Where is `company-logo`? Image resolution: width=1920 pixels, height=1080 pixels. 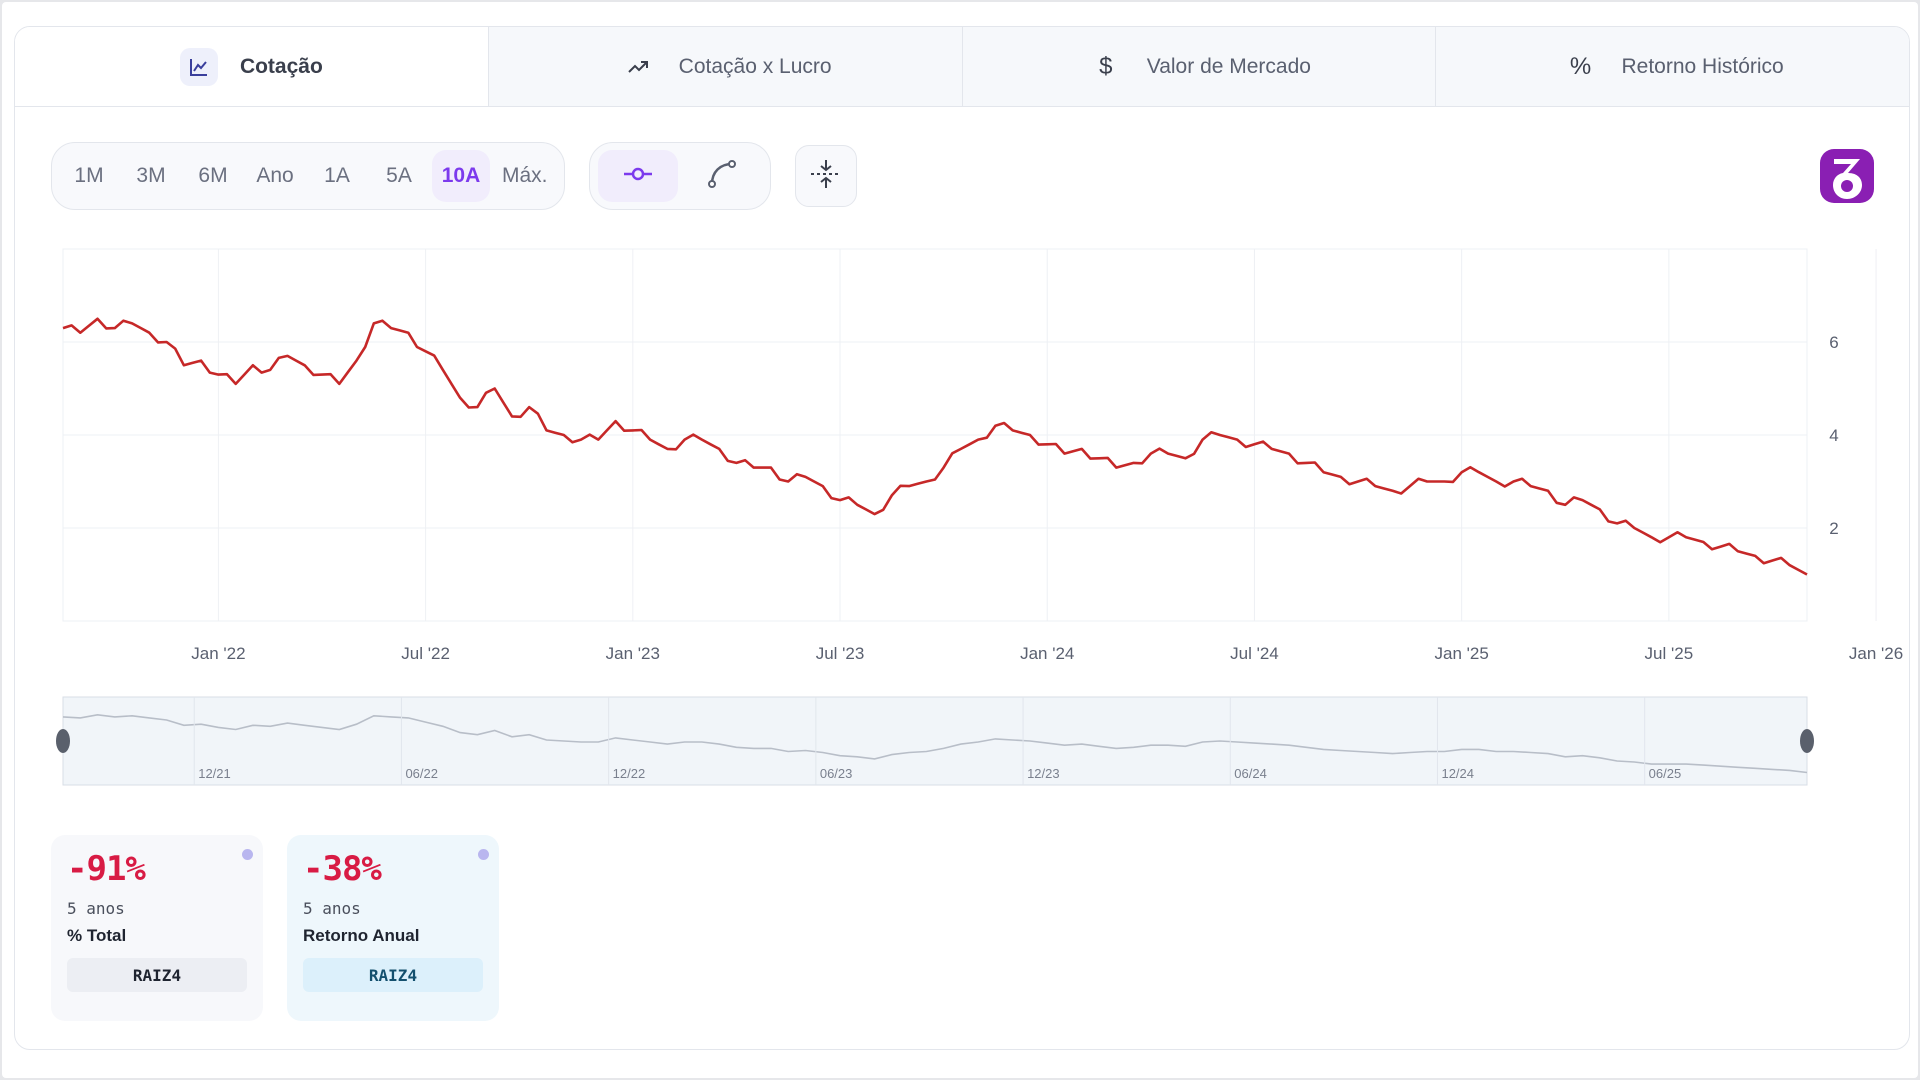
company-logo is located at coordinates (1847, 176).